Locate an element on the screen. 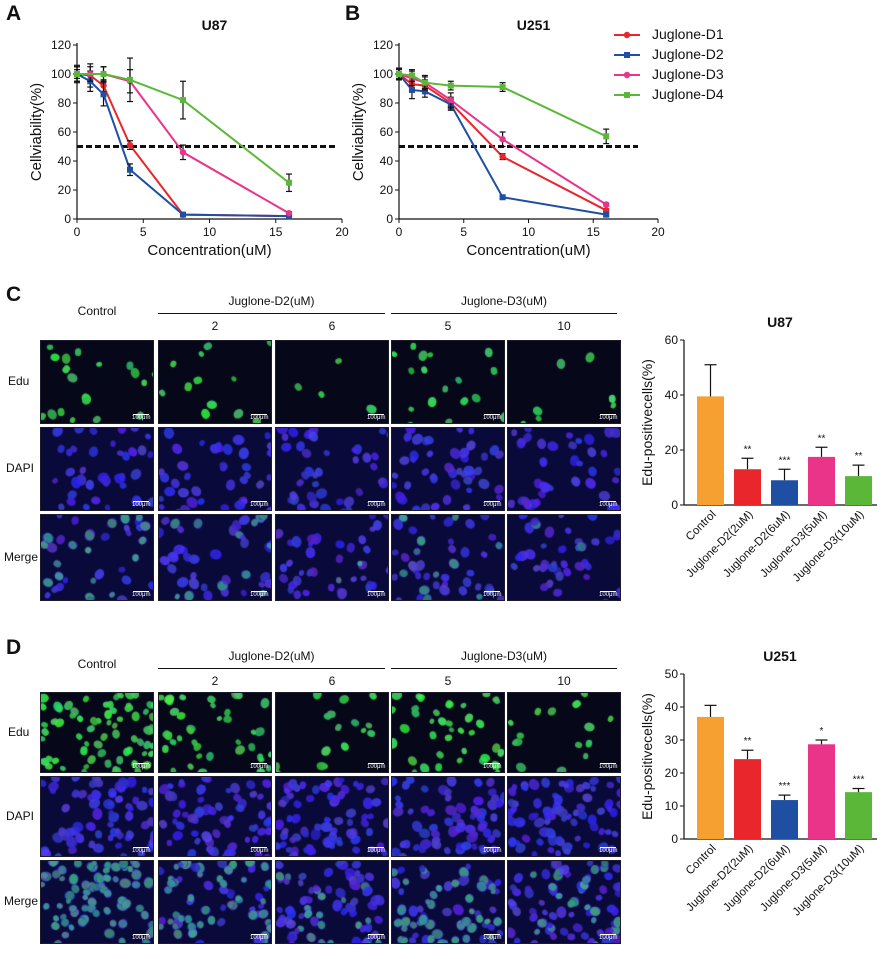 This screenshot has height=959, width=892. group-label: Juglone-D2(uM) is located at coordinates (271, 656).